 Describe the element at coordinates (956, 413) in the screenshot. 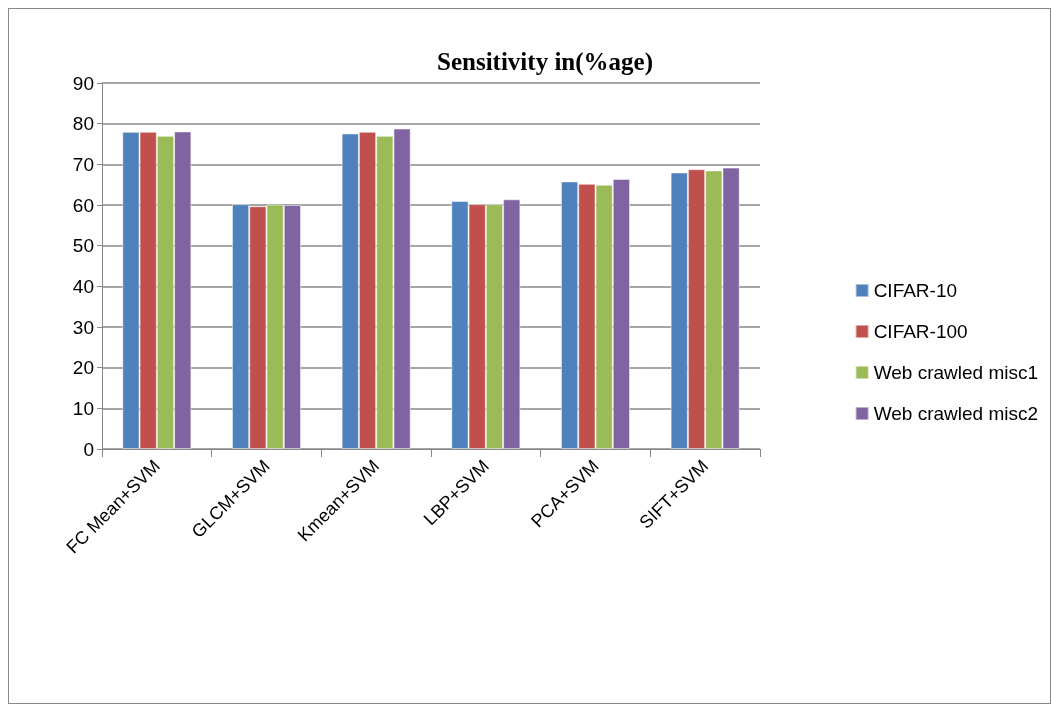

I see `legend-label: Web crawled misc2` at that location.